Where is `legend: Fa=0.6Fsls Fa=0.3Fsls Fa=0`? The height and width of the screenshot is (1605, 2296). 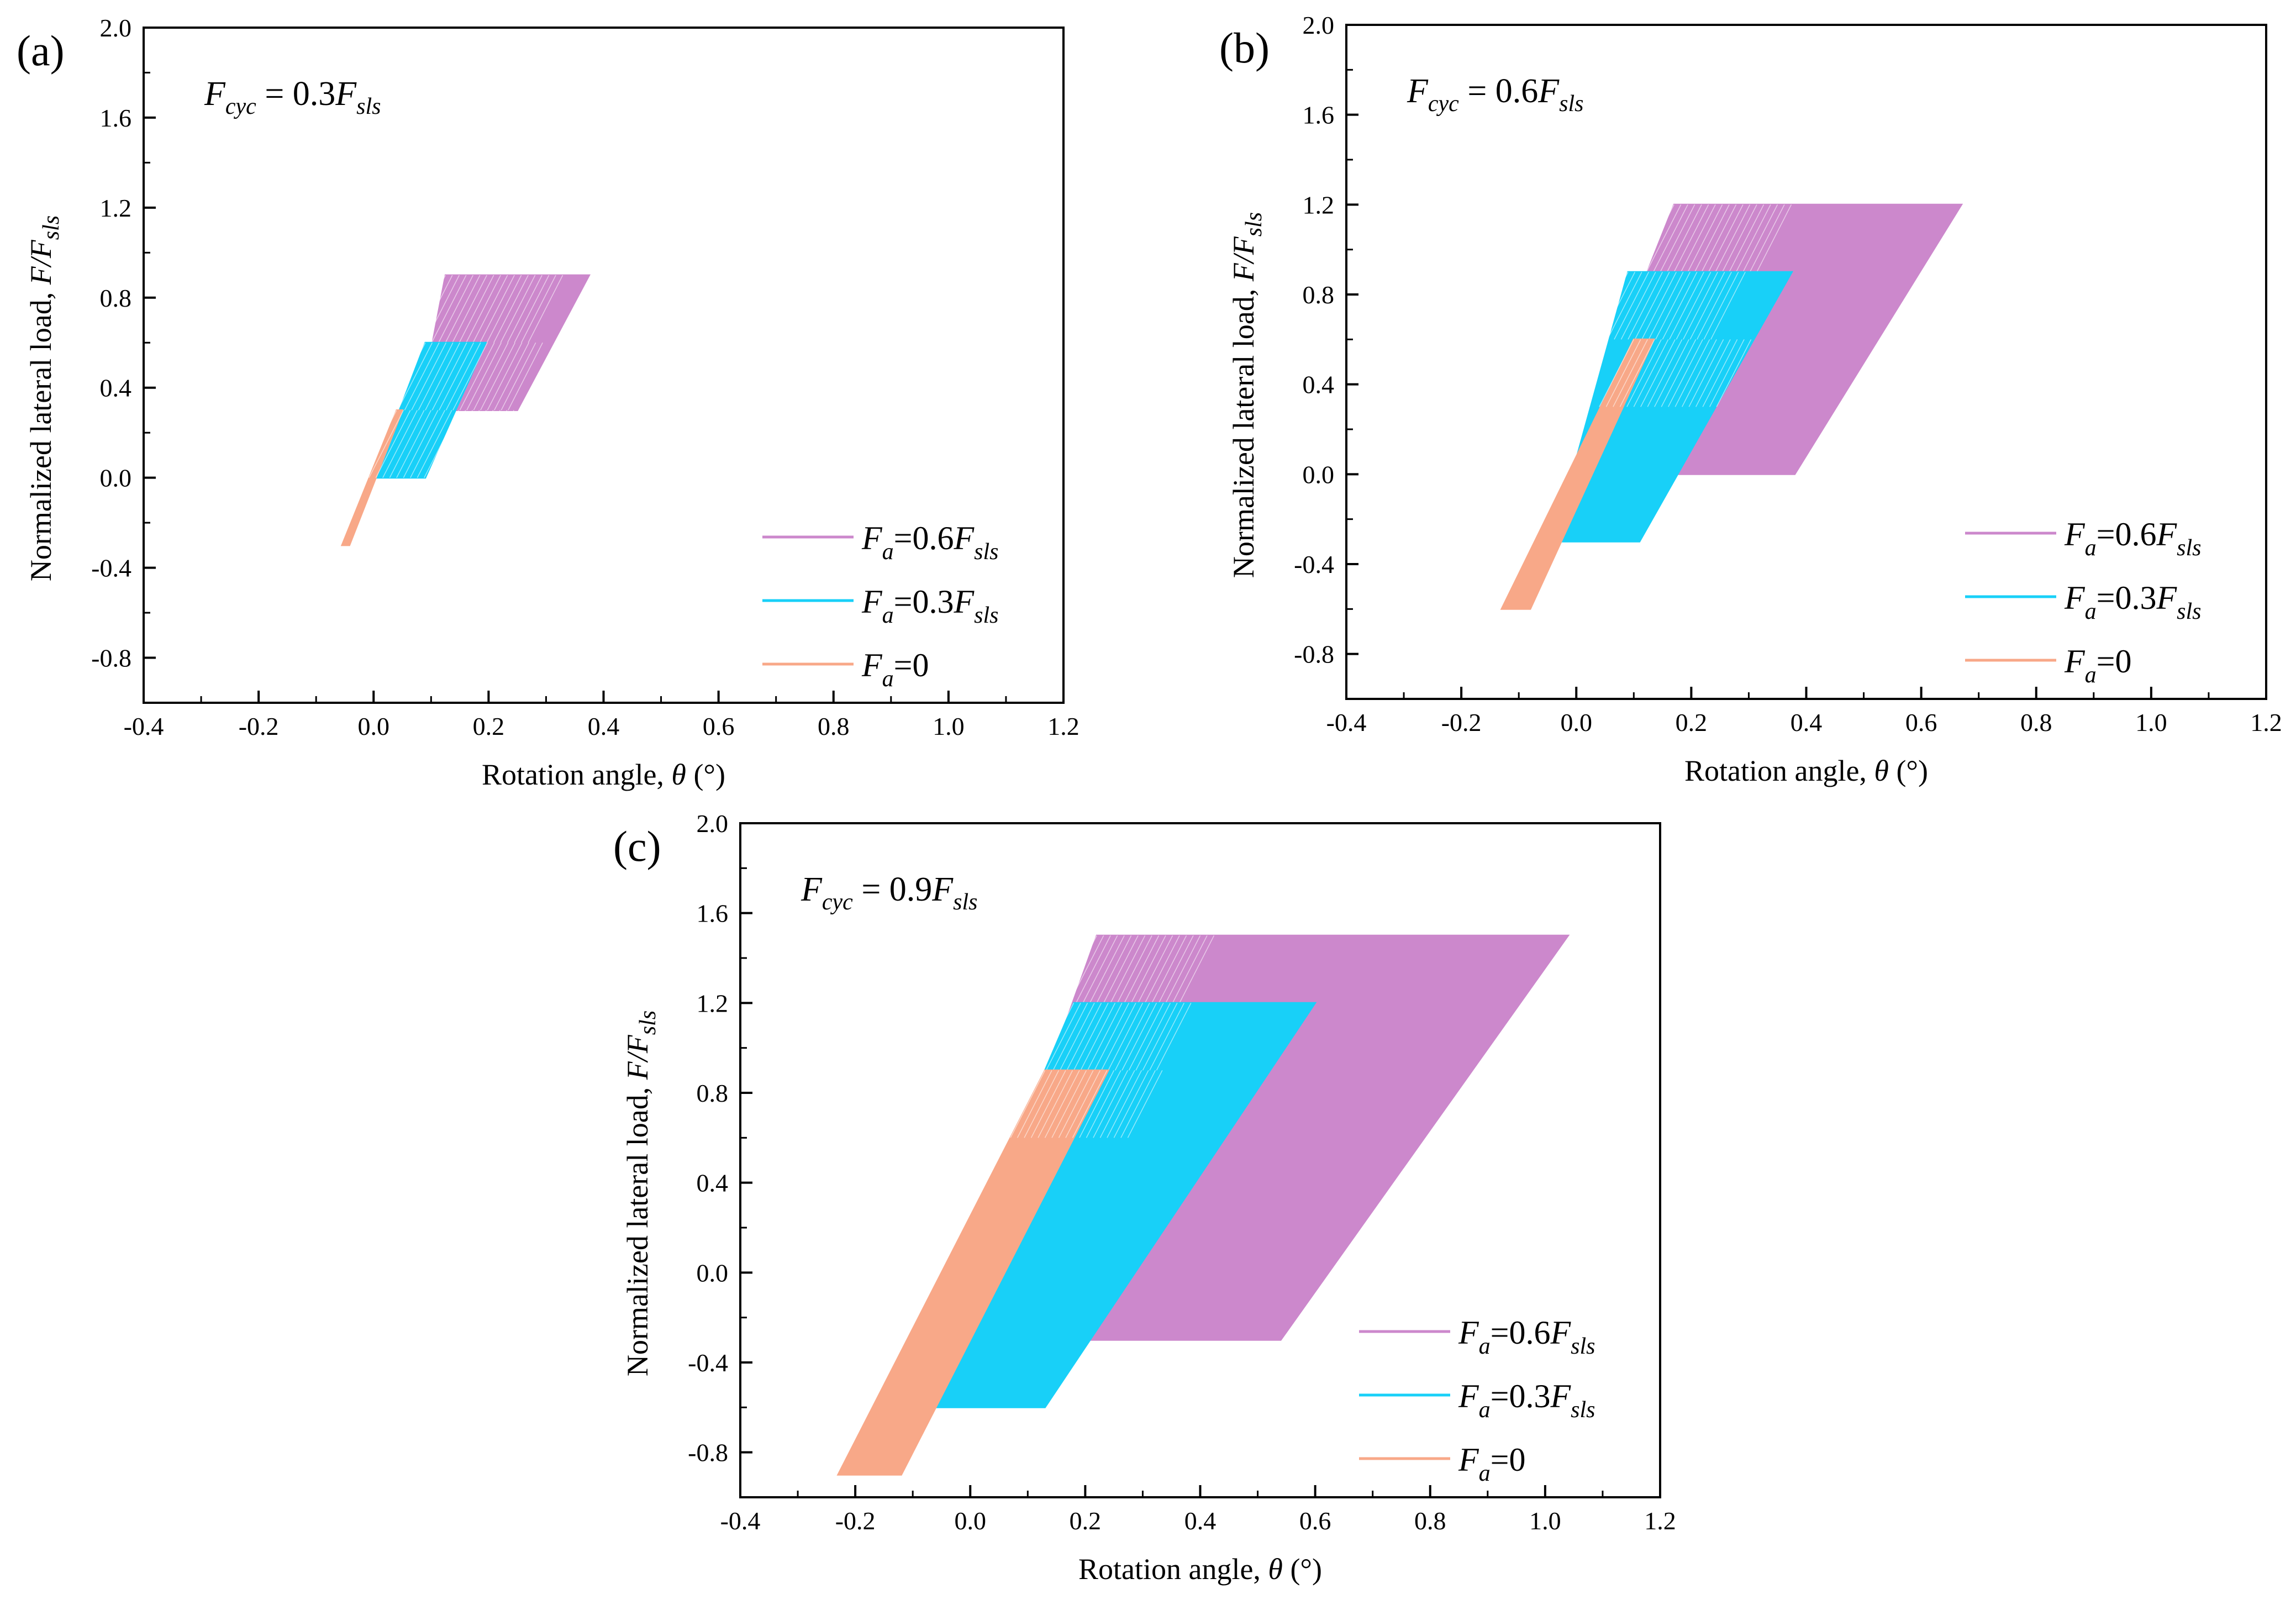
legend: Fa=0.6Fsls Fa=0.3Fsls Fa=0 is located at coordinates (880, 606).